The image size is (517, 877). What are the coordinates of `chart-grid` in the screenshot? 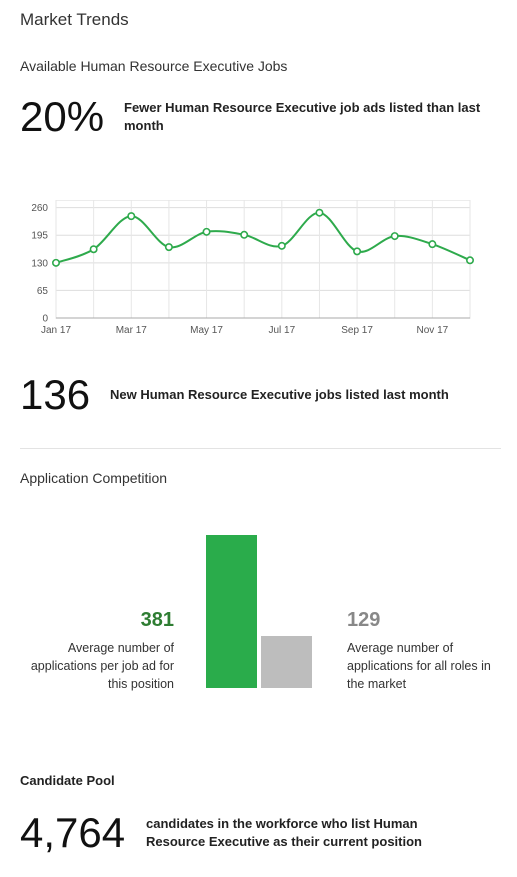 It's located at (263, 259).